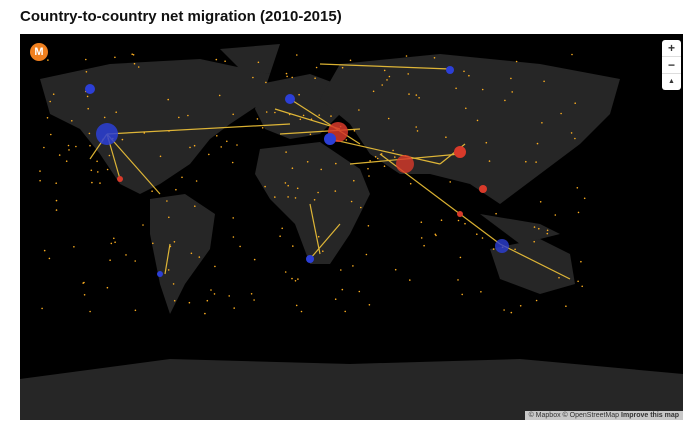 The image size is (690, 423). What do you see at coordinates (671, 48) in the screenshot?
I see `zoom-in: +` at bounding box center [671, 48].